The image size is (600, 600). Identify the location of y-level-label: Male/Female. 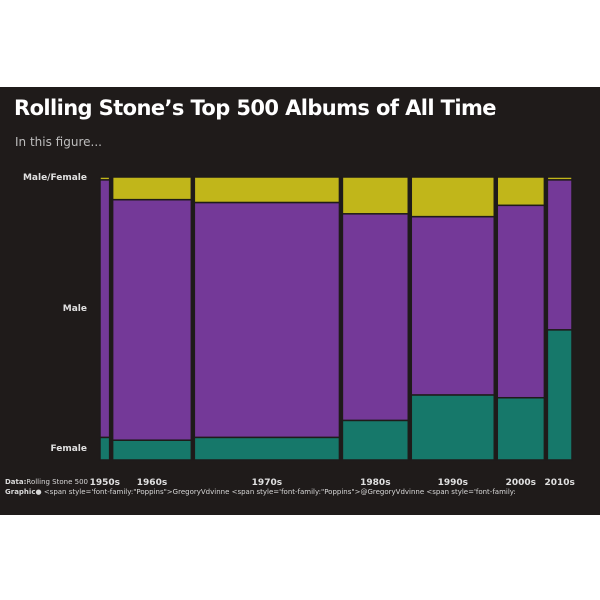
(55, 178).